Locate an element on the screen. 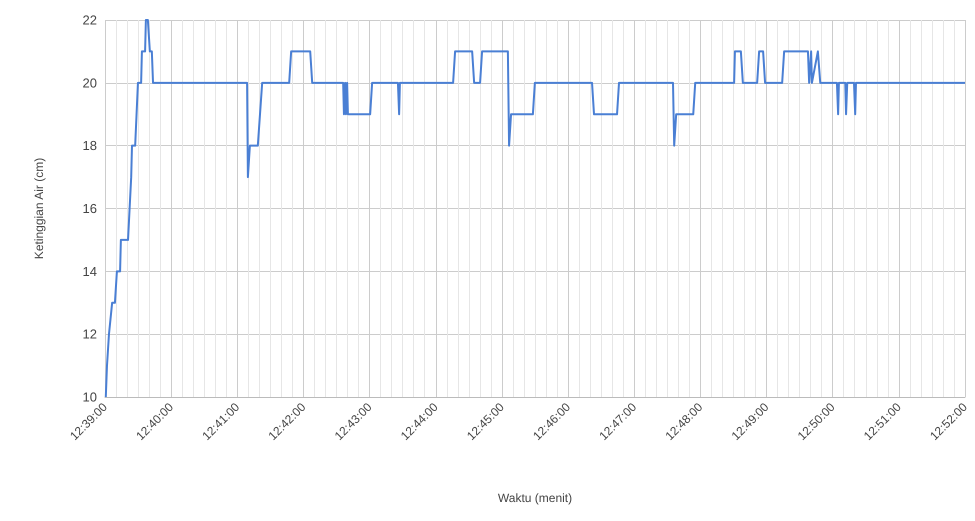  y-tick-label: 12 is located at coordinates (89, 334).